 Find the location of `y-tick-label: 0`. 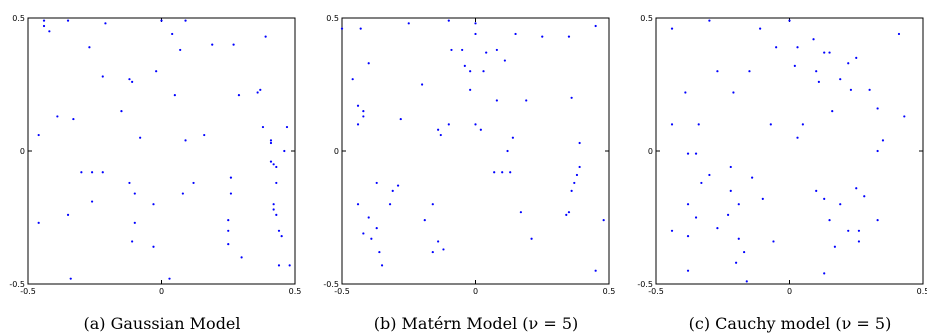

y-tick-label: 0 is located at coordinates (336, 151).